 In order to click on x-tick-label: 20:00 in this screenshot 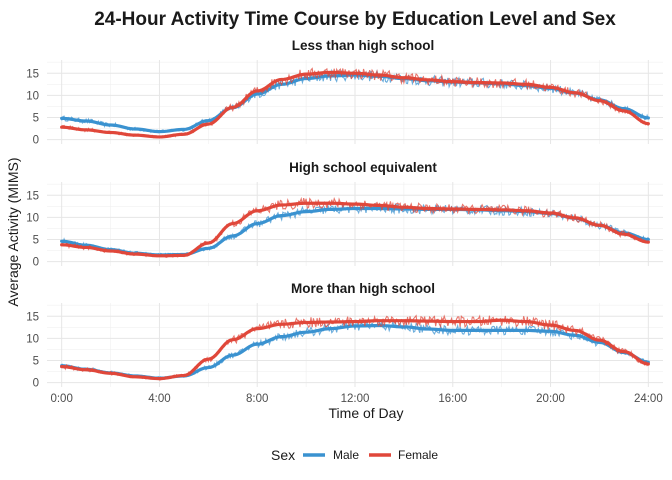, I will do `click(550, 399)`.